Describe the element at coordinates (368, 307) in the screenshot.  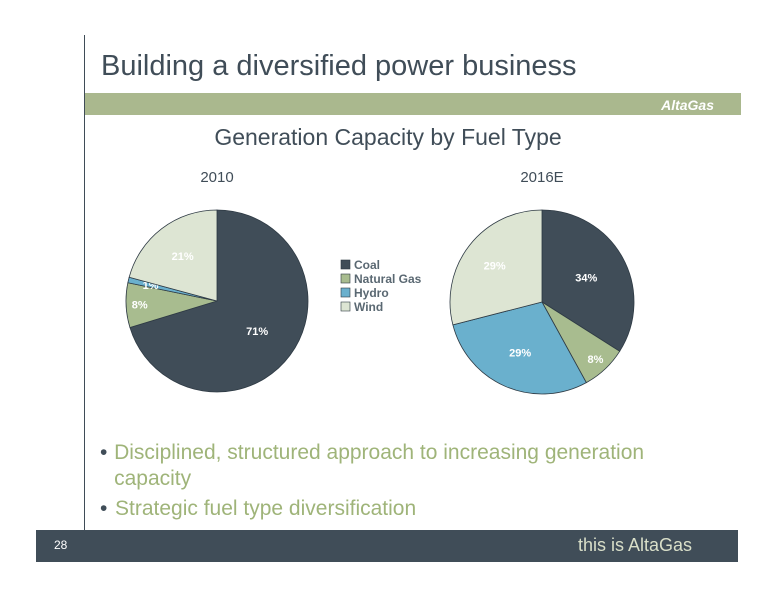
I see `legend-label-wind: Wind` at that location.